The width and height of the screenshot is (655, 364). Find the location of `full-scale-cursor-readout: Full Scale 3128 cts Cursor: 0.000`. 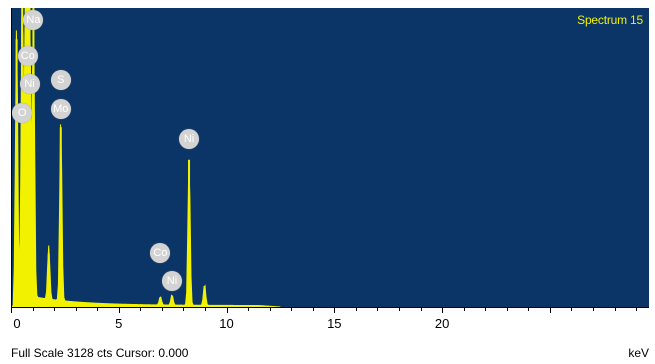

full-scale-cursor-readout: Full Scale 3128 cts Cursor: 0.000 is located at coordinates (99, 353).